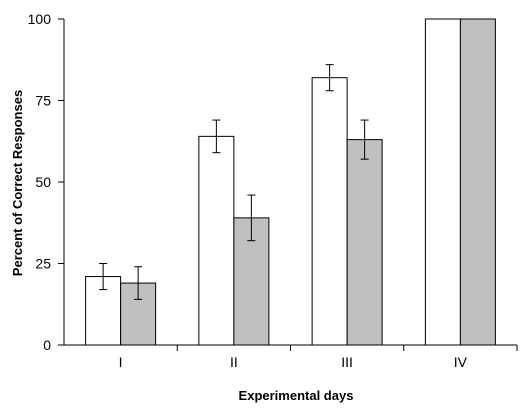  What do you see at coordinates (234, 362) in the screenshot?
I see `x-tick-label-II: II` at bounding box center [234, 362].